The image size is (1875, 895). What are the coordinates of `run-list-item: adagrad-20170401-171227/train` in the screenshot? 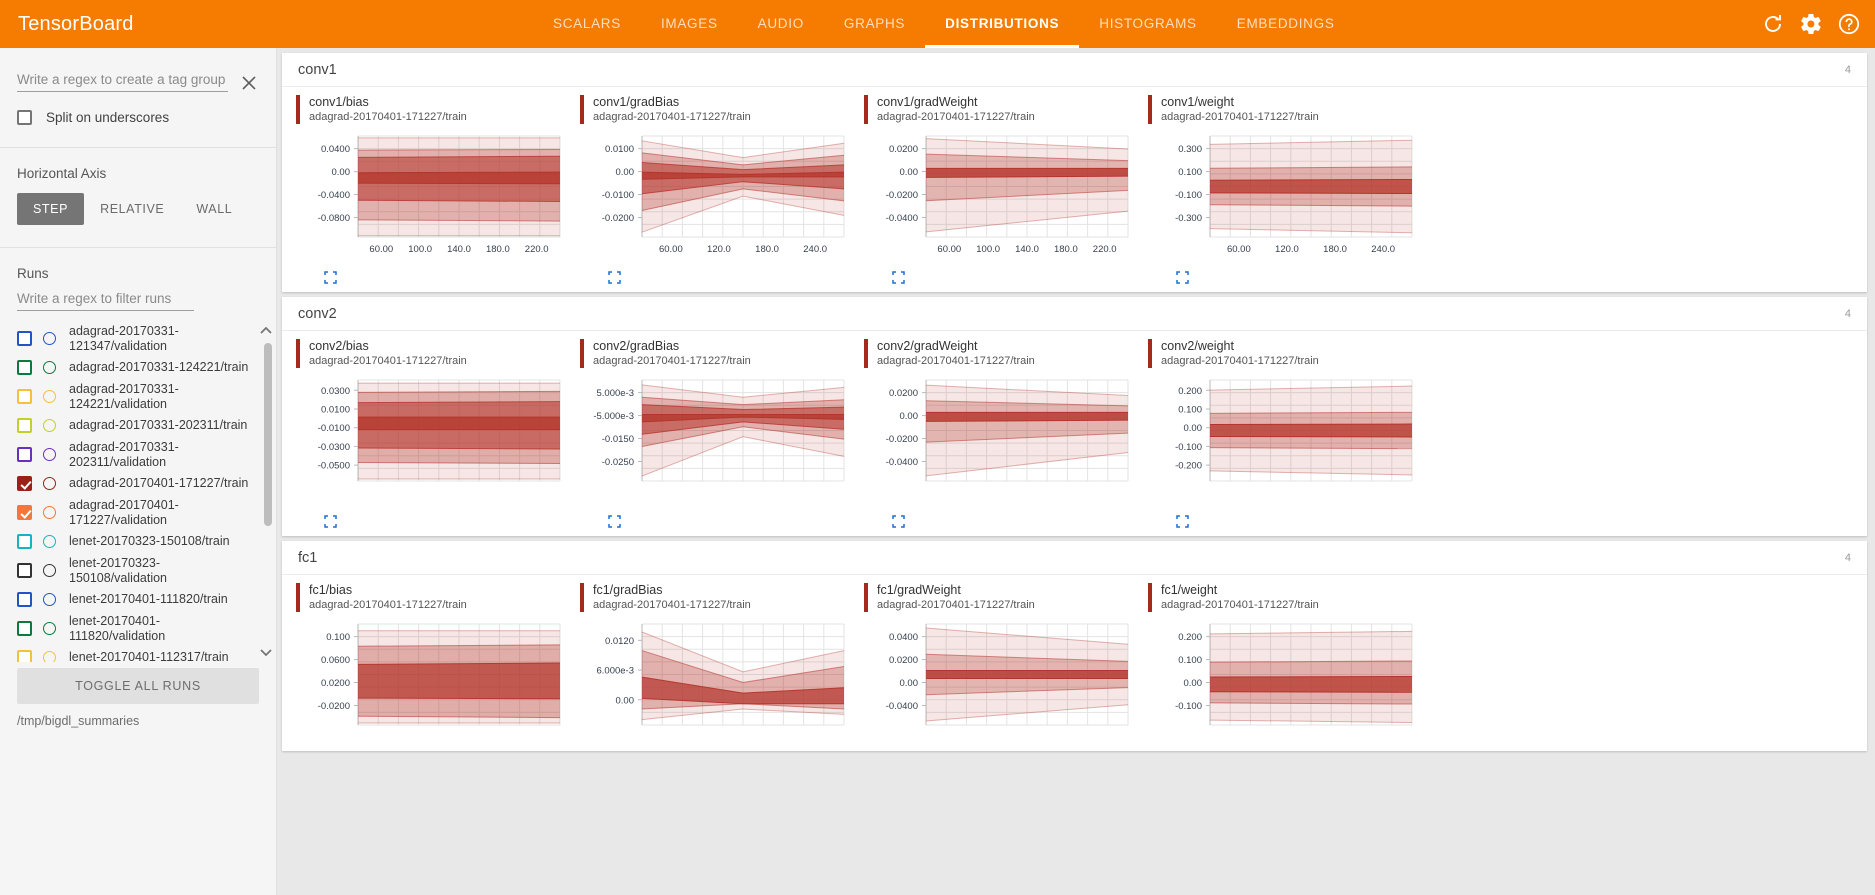 It's located at (135, 483).